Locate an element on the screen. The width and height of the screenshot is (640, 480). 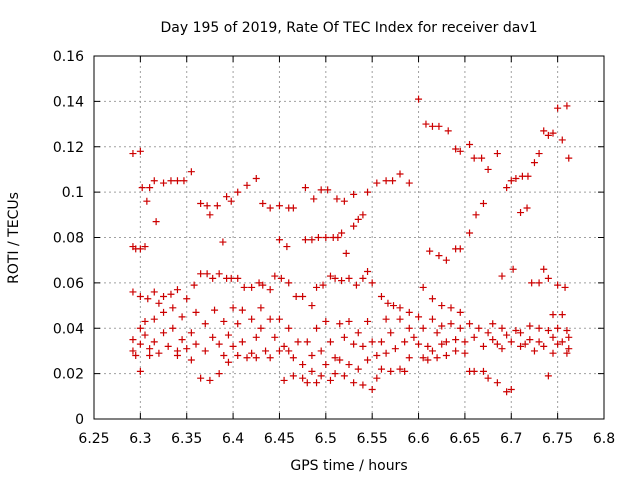
x-tick-label: 6.6 is located at coordinates (418, 439).